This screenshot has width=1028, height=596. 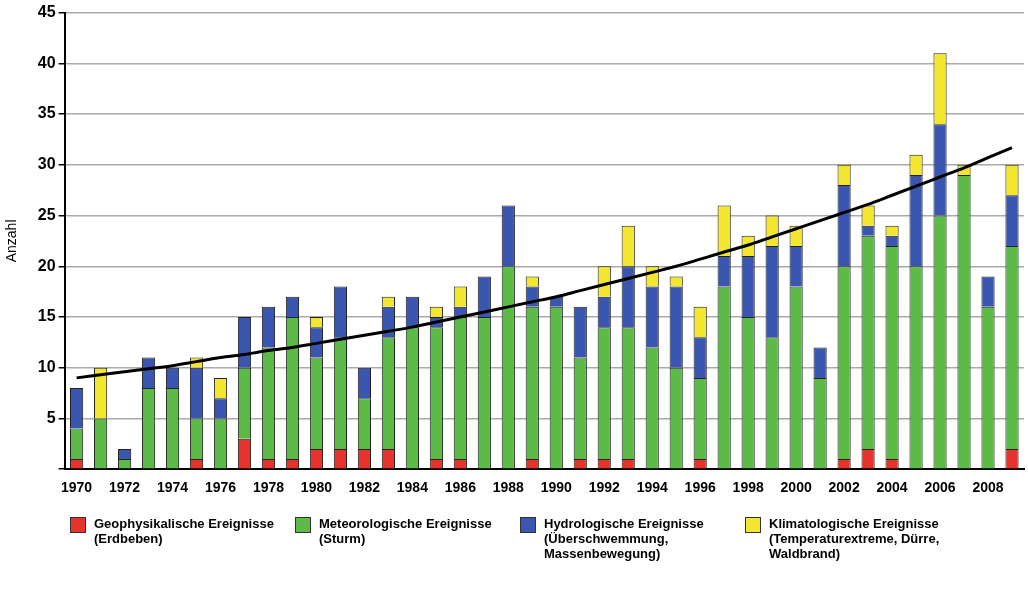 I want to click on y-tick-label: 20, so click(x=46, y=265).